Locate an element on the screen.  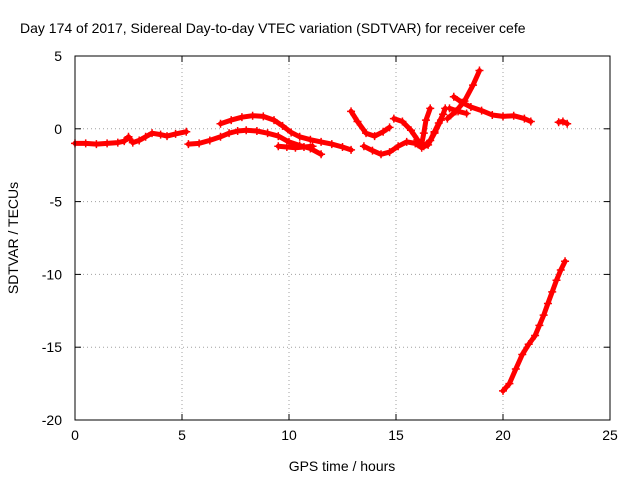
y-tick-label: 0 is located at coordinates (58, 129).